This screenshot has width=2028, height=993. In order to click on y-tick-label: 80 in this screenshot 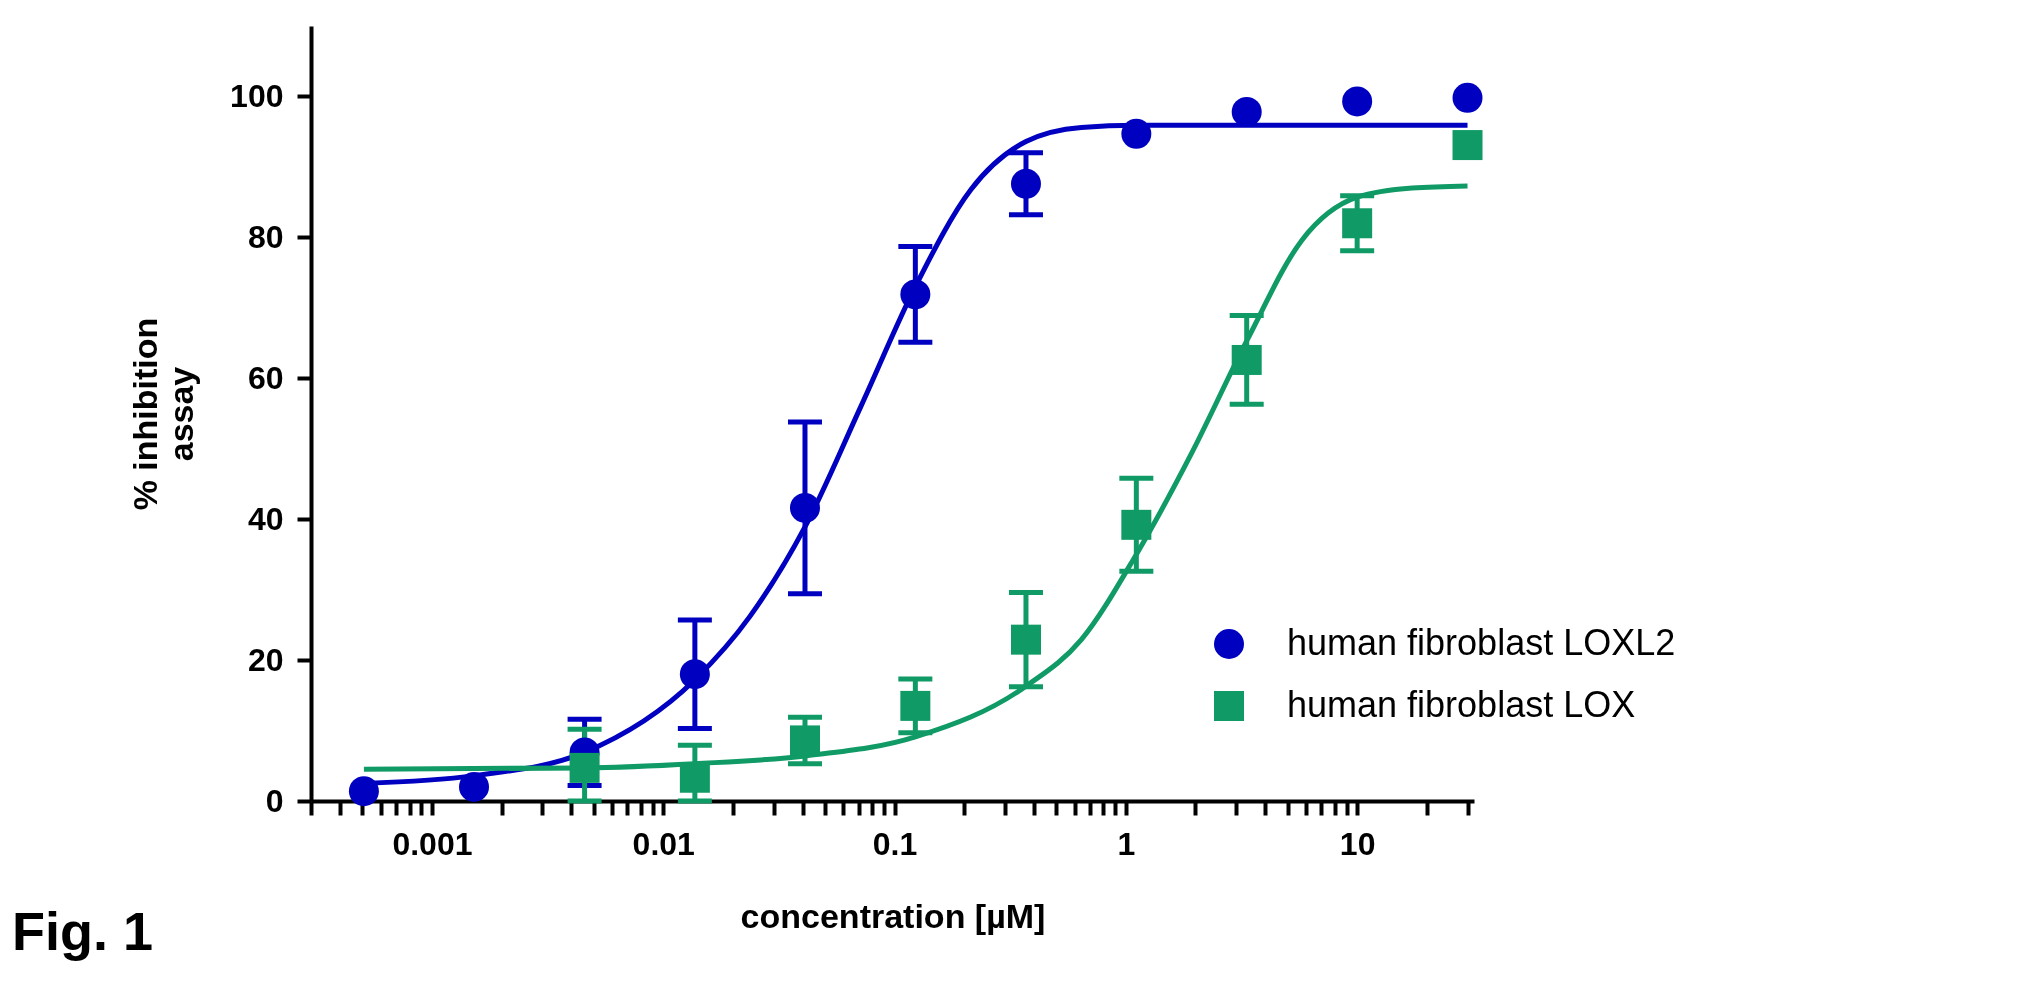, I will do `click(265, 236)`.